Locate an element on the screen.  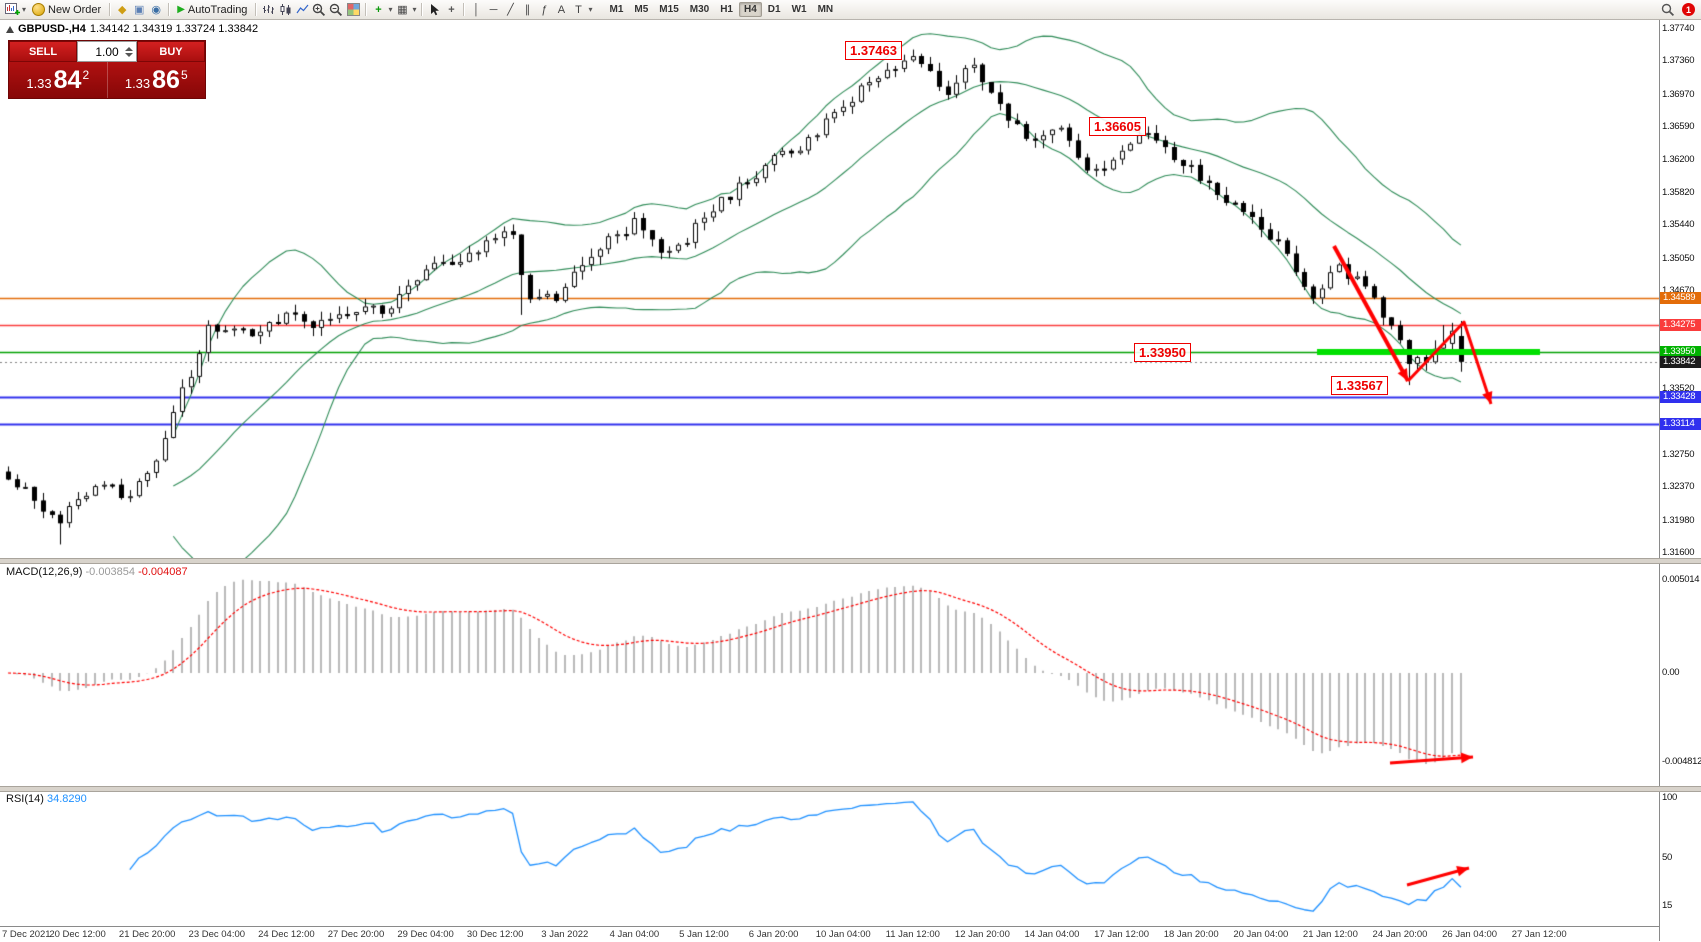
timeframe-mn: MN is located at coordinates (825, 9).